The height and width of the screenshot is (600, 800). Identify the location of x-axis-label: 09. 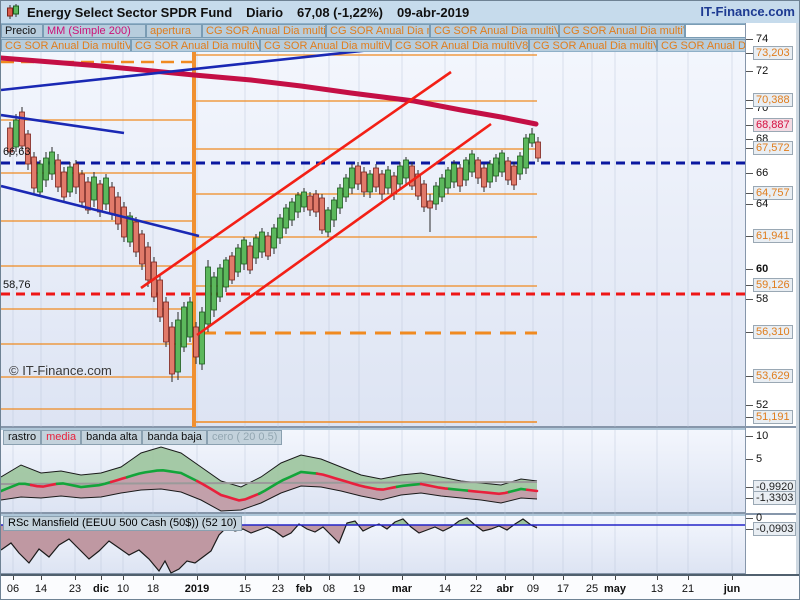
(533, 589).